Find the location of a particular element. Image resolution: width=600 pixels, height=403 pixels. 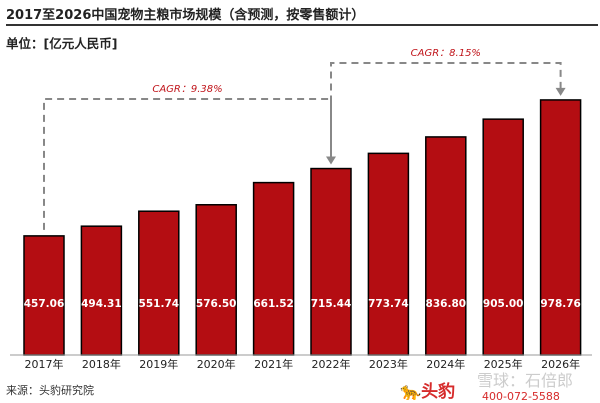

unit-label: 单位：[亿元人民币] is located at coordinates (62, 43).